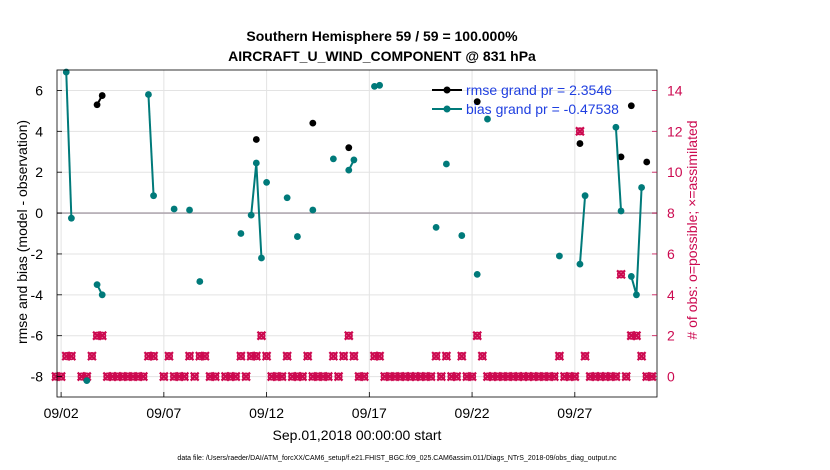 This screenshot has height=470, width=830. Describe the element at coordinates (675, 90) in the screenshot. I see `y-right-tick-label: 14` at that location.